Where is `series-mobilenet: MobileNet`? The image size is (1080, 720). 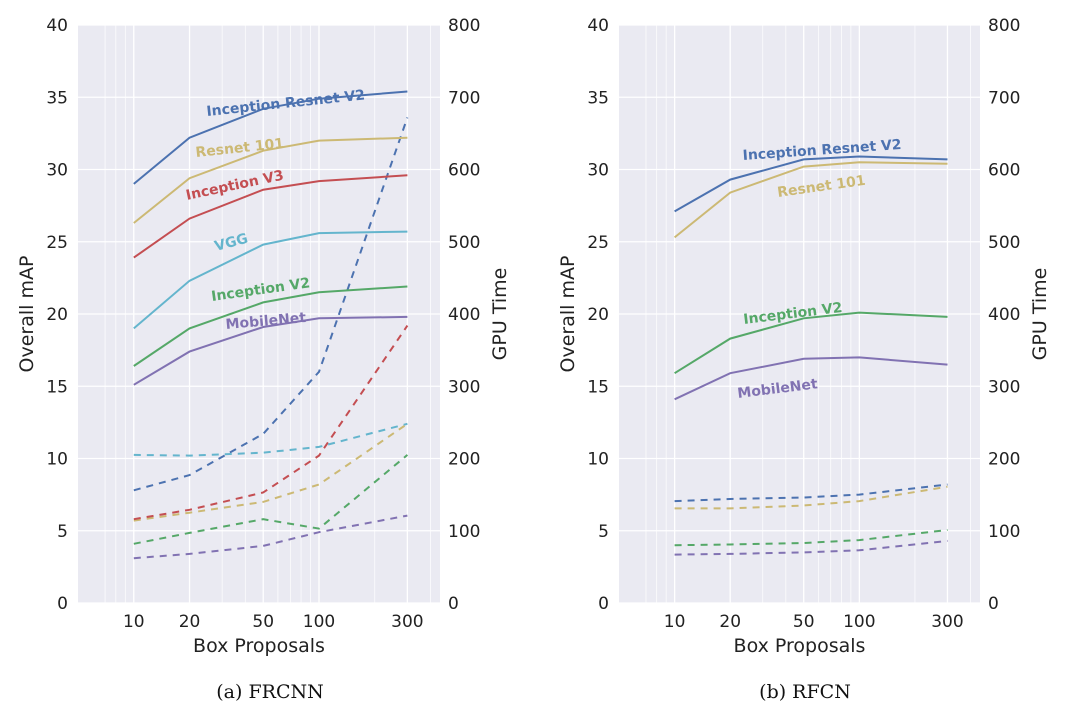 series-mobilenet: MobileNet is located at coordinates (270, 435).